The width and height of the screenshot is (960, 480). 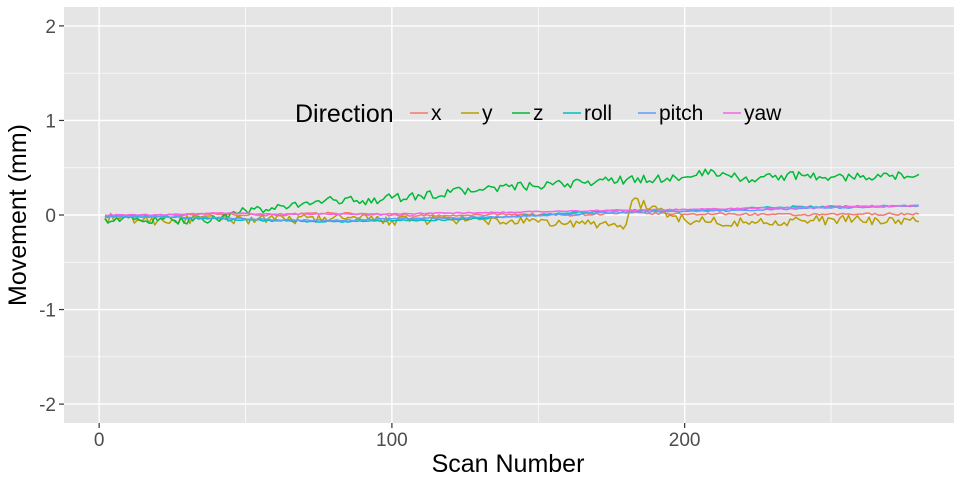 I want to click on legend-items: x y z roll pitch yaw, so click(x=596, y=113).